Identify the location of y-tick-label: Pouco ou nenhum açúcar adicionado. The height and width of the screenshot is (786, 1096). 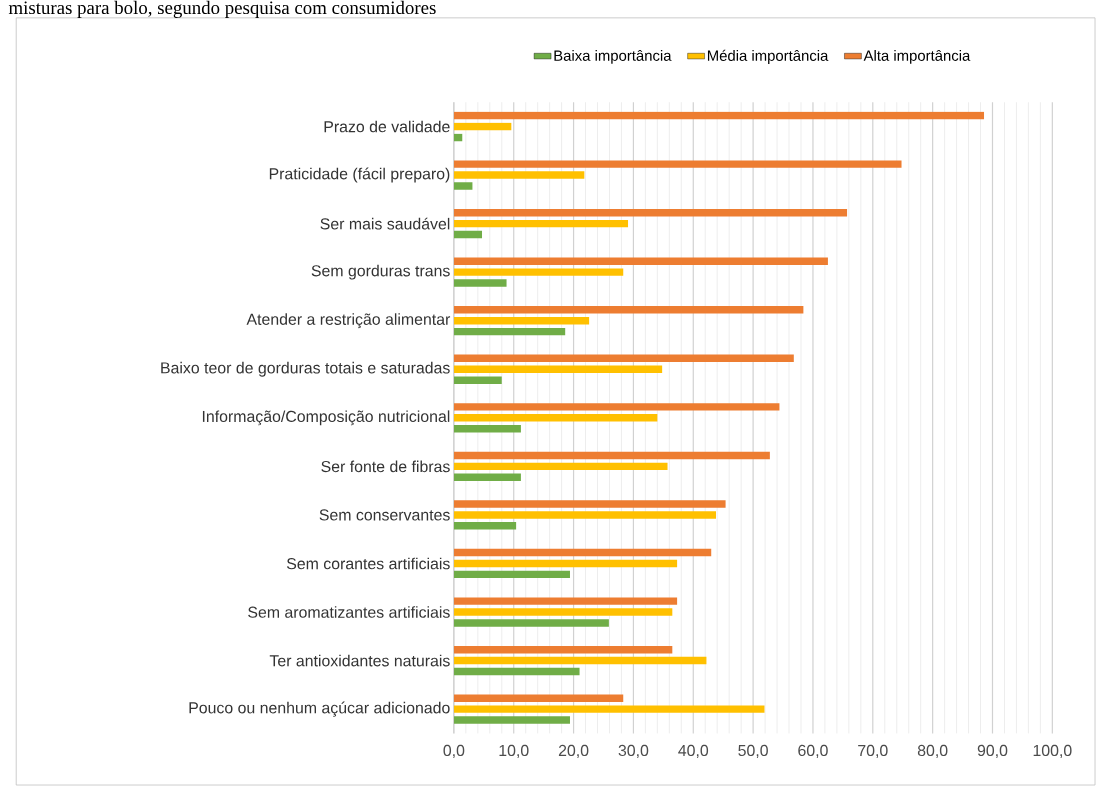
(319, 709).